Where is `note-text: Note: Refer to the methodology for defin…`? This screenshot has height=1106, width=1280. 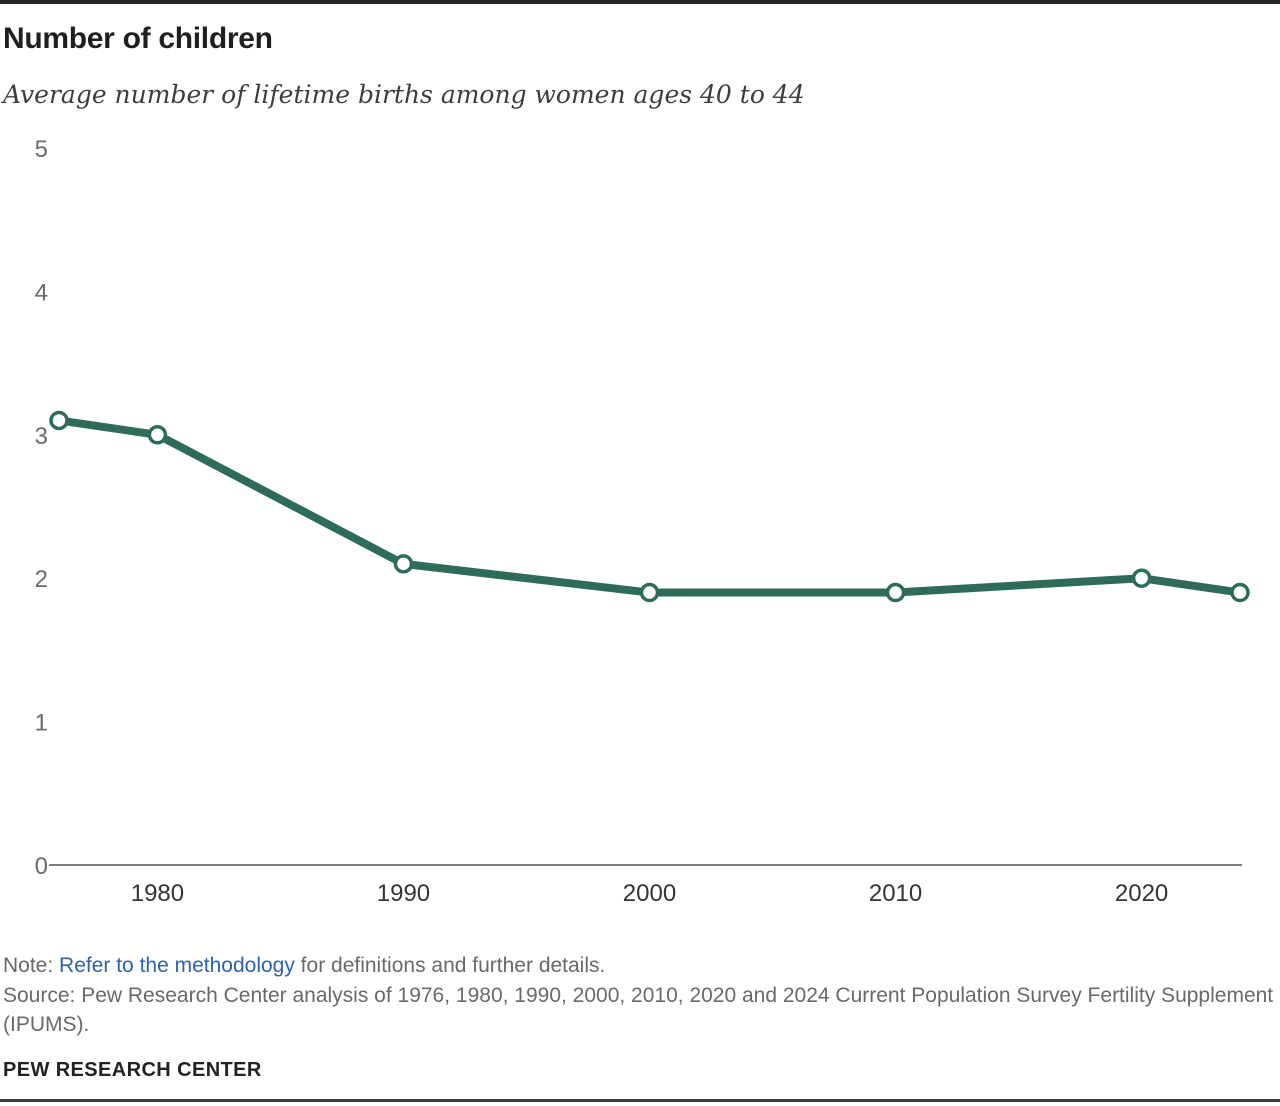
note-text: Note: Refer to the methodology for defin… is located at coordinates (639, 965).